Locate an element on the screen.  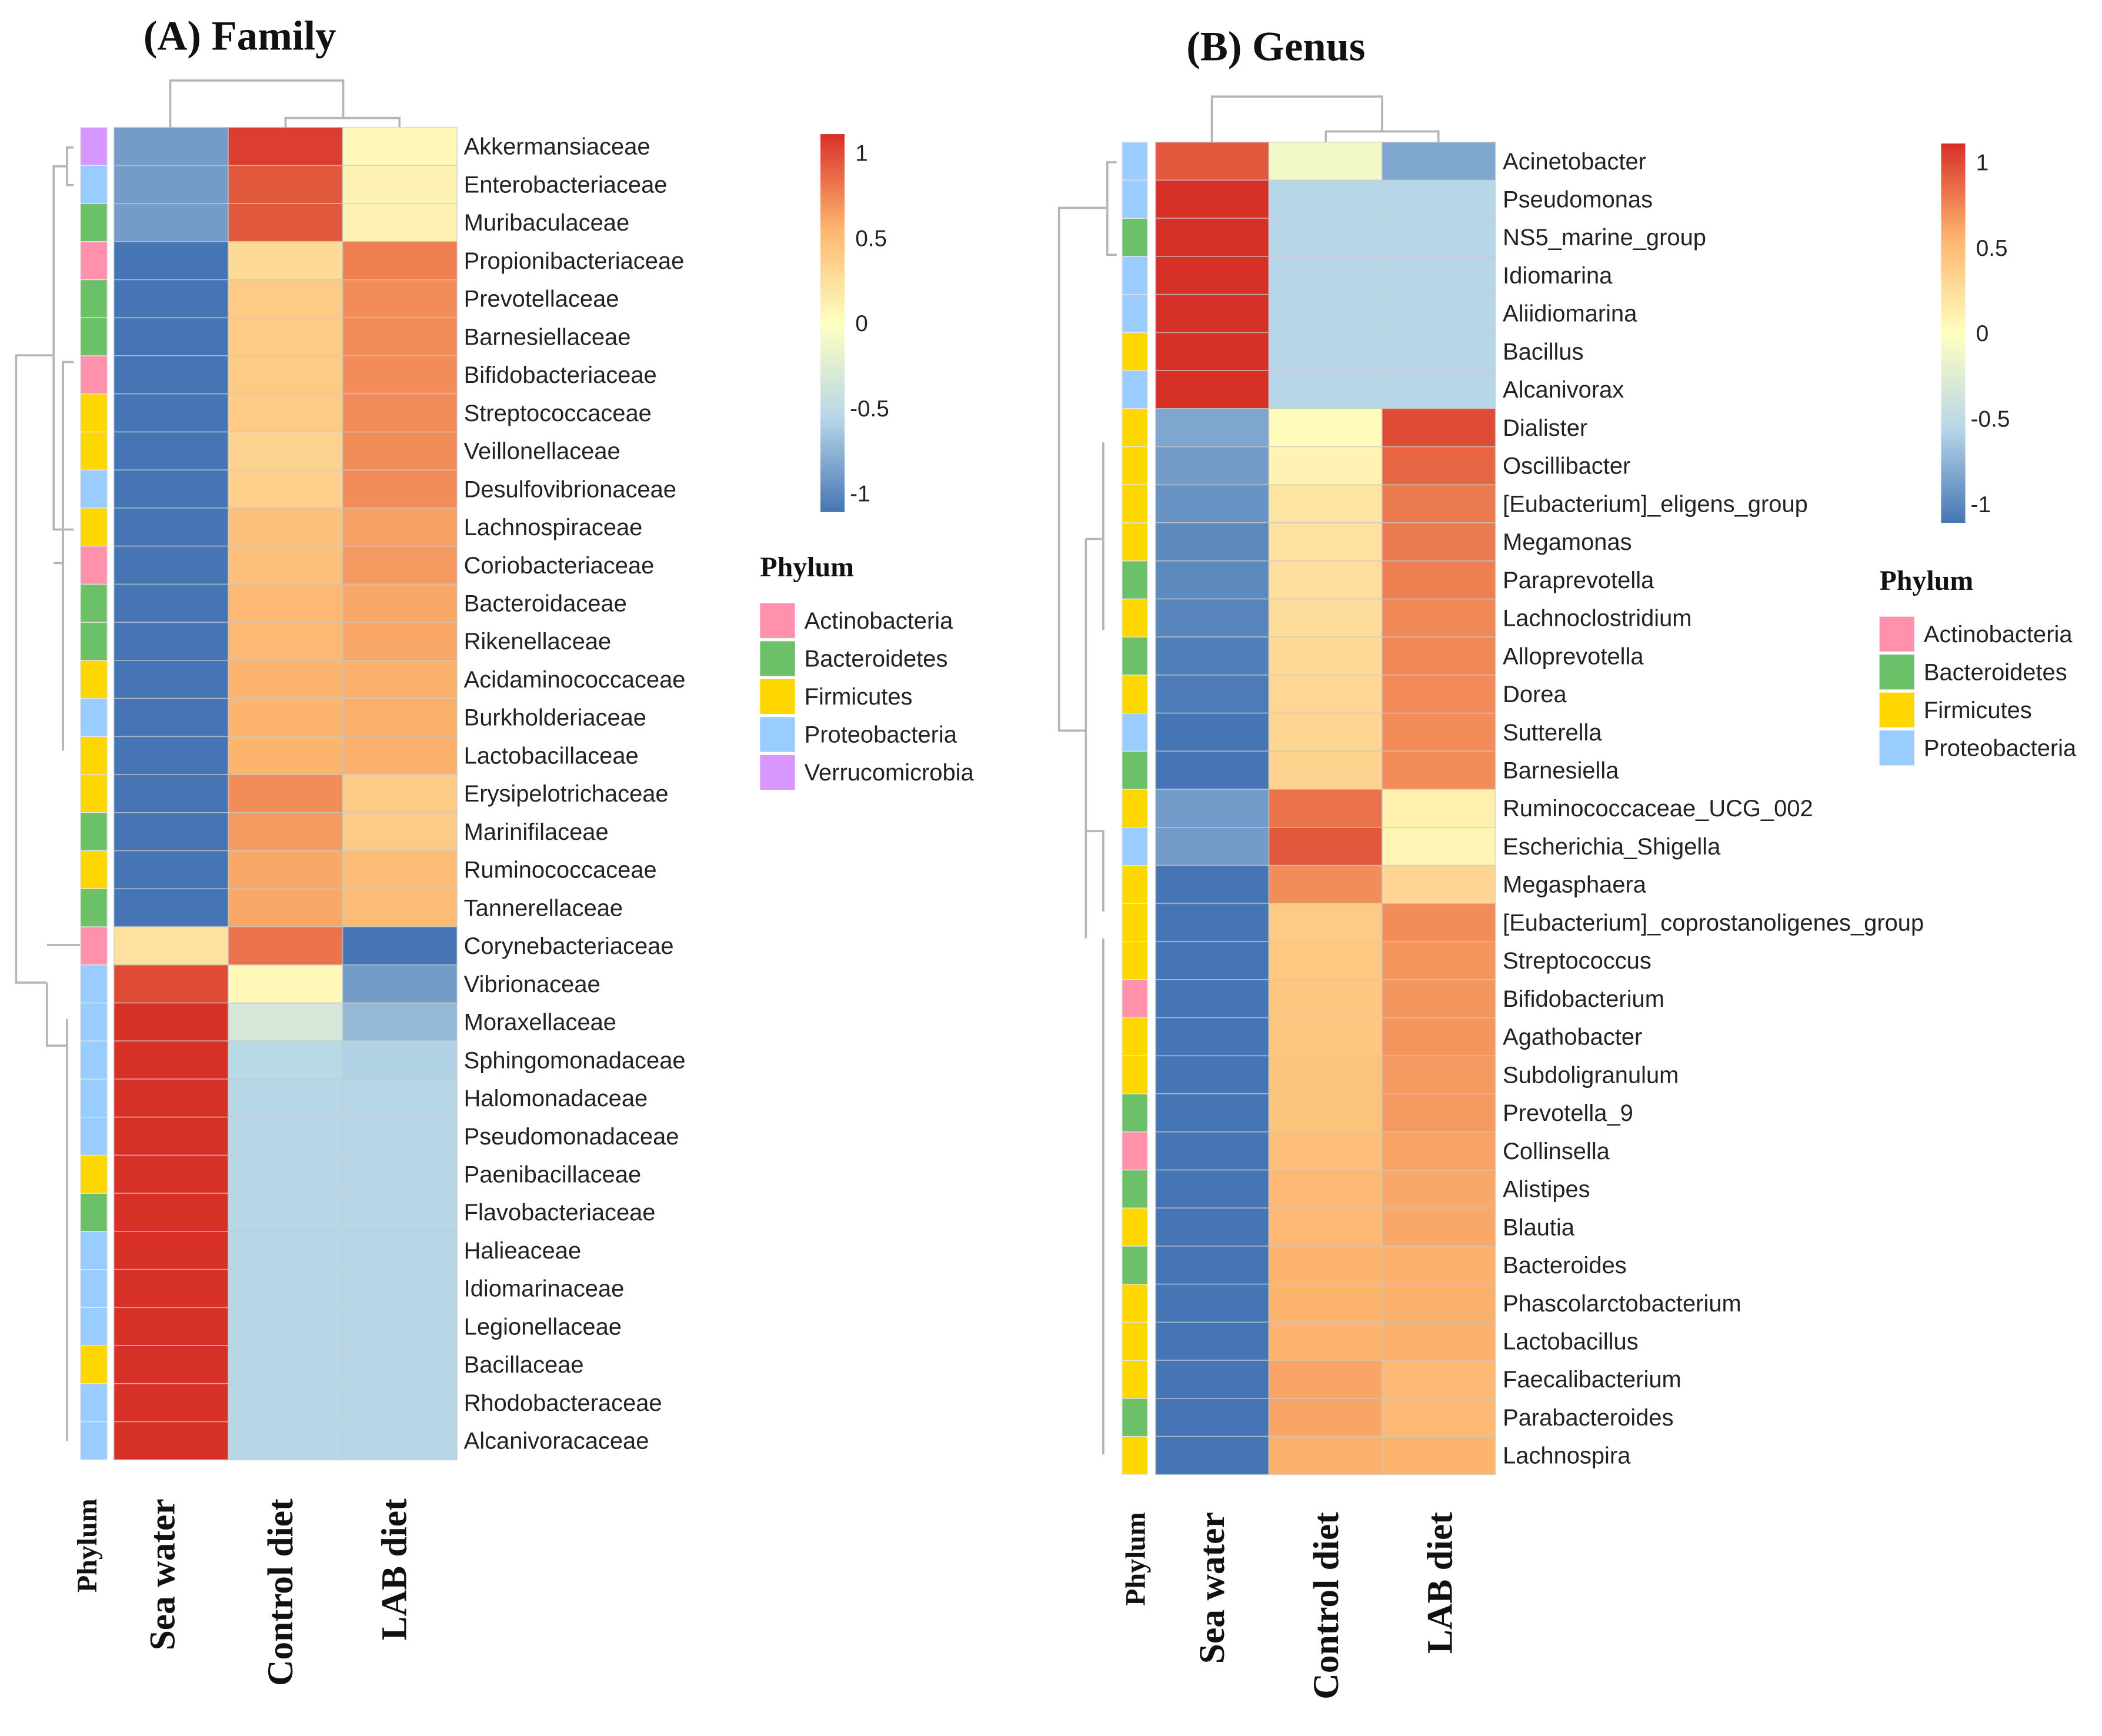
row-label: Prevotellaceae is located at coordinates (541, 299).